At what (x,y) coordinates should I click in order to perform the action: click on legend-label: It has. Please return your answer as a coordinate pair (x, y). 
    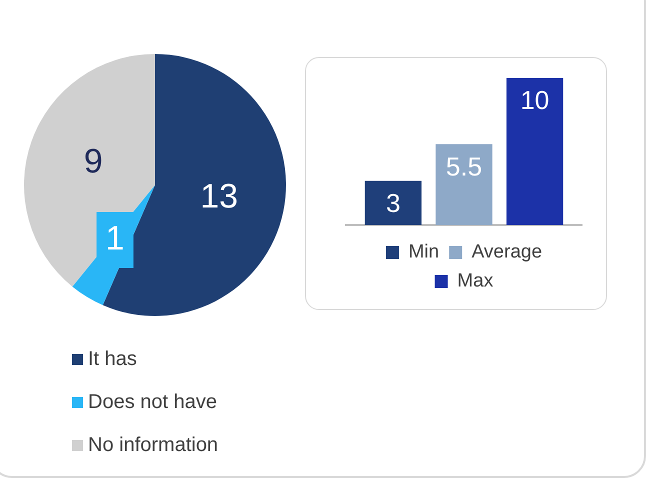
    Looking at the image, I should click on (112, 359).